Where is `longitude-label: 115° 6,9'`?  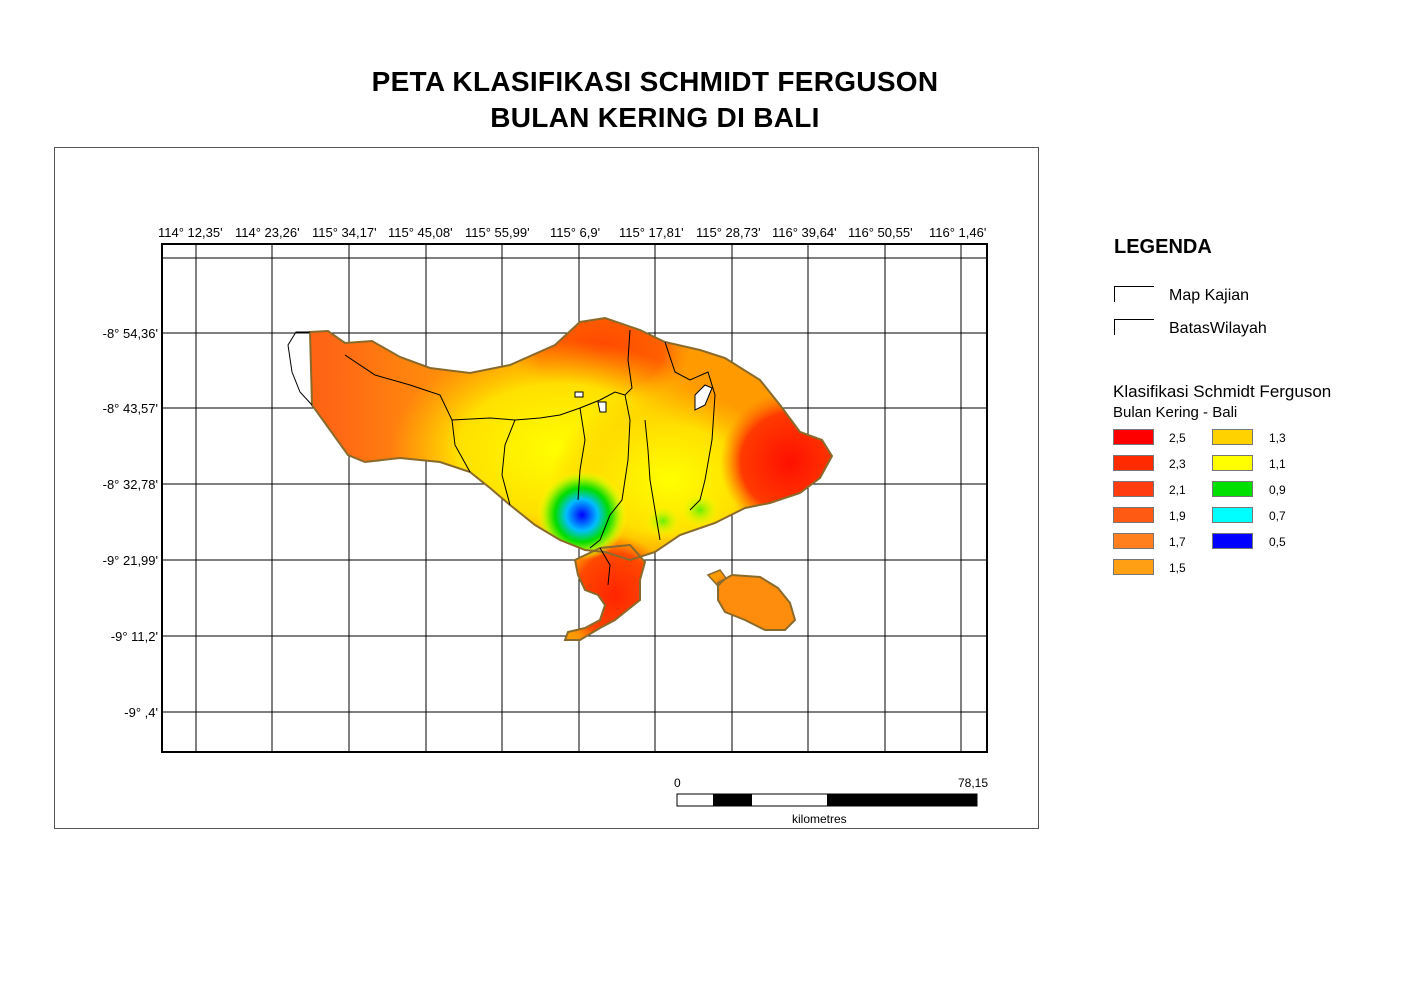
longitude-label: 115° 6,9' is located at coordinates (575, 232).